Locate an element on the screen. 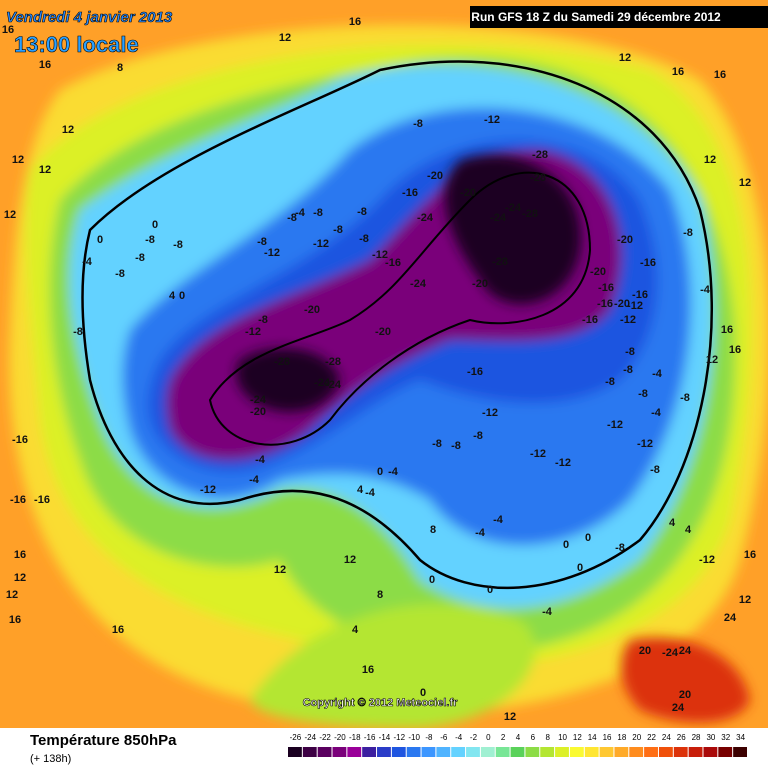 This screenshot has width=768, height=768. scale-label: -10 is located at coordinates (414, 737).